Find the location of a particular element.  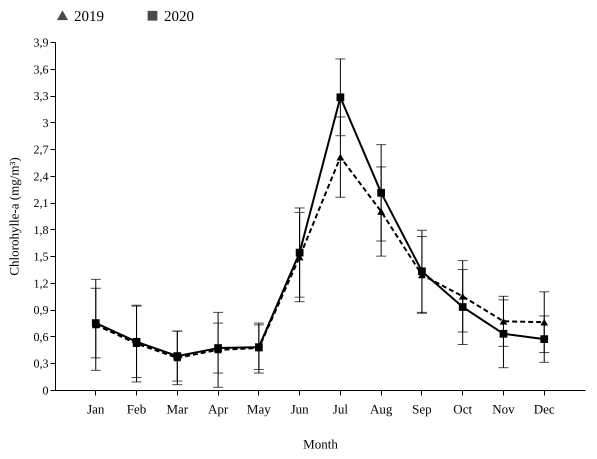

y-tick-label: 3,3 is located at coordinates (41, 96).